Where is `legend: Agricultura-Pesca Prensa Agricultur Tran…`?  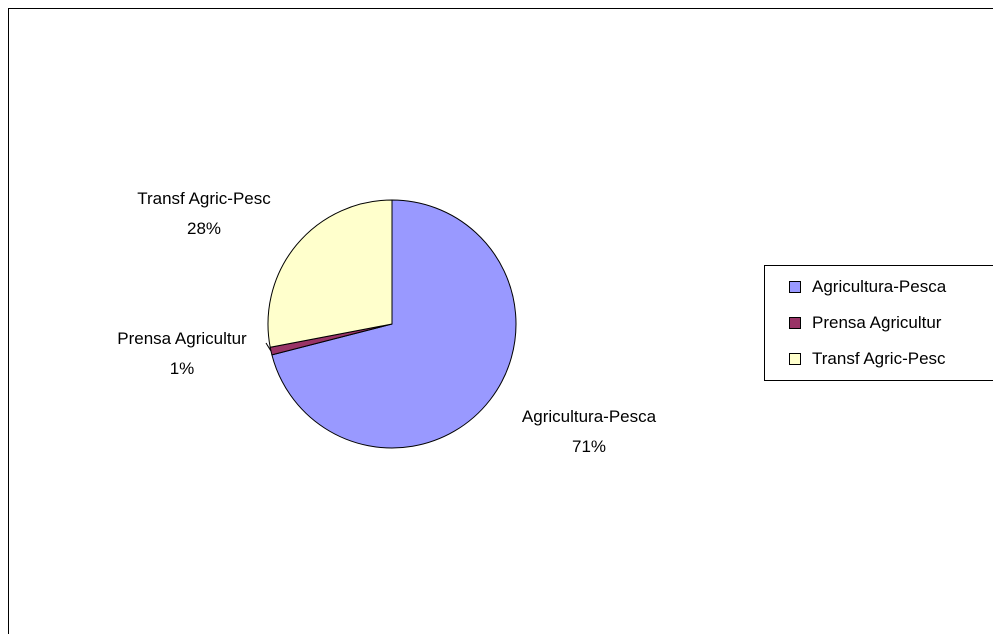
legend: Agricultura-Pesca Prensa Agricultur Tran… is located at coordinates (878, 323).